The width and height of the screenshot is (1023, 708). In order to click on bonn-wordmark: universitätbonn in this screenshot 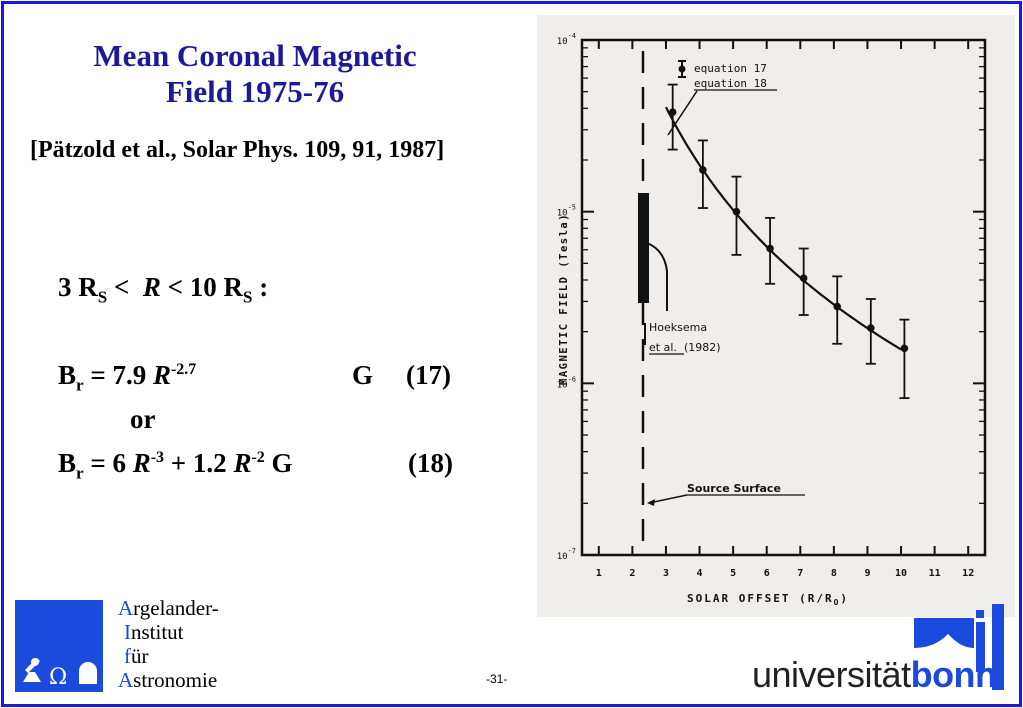, I will do `click(874, 675)`.